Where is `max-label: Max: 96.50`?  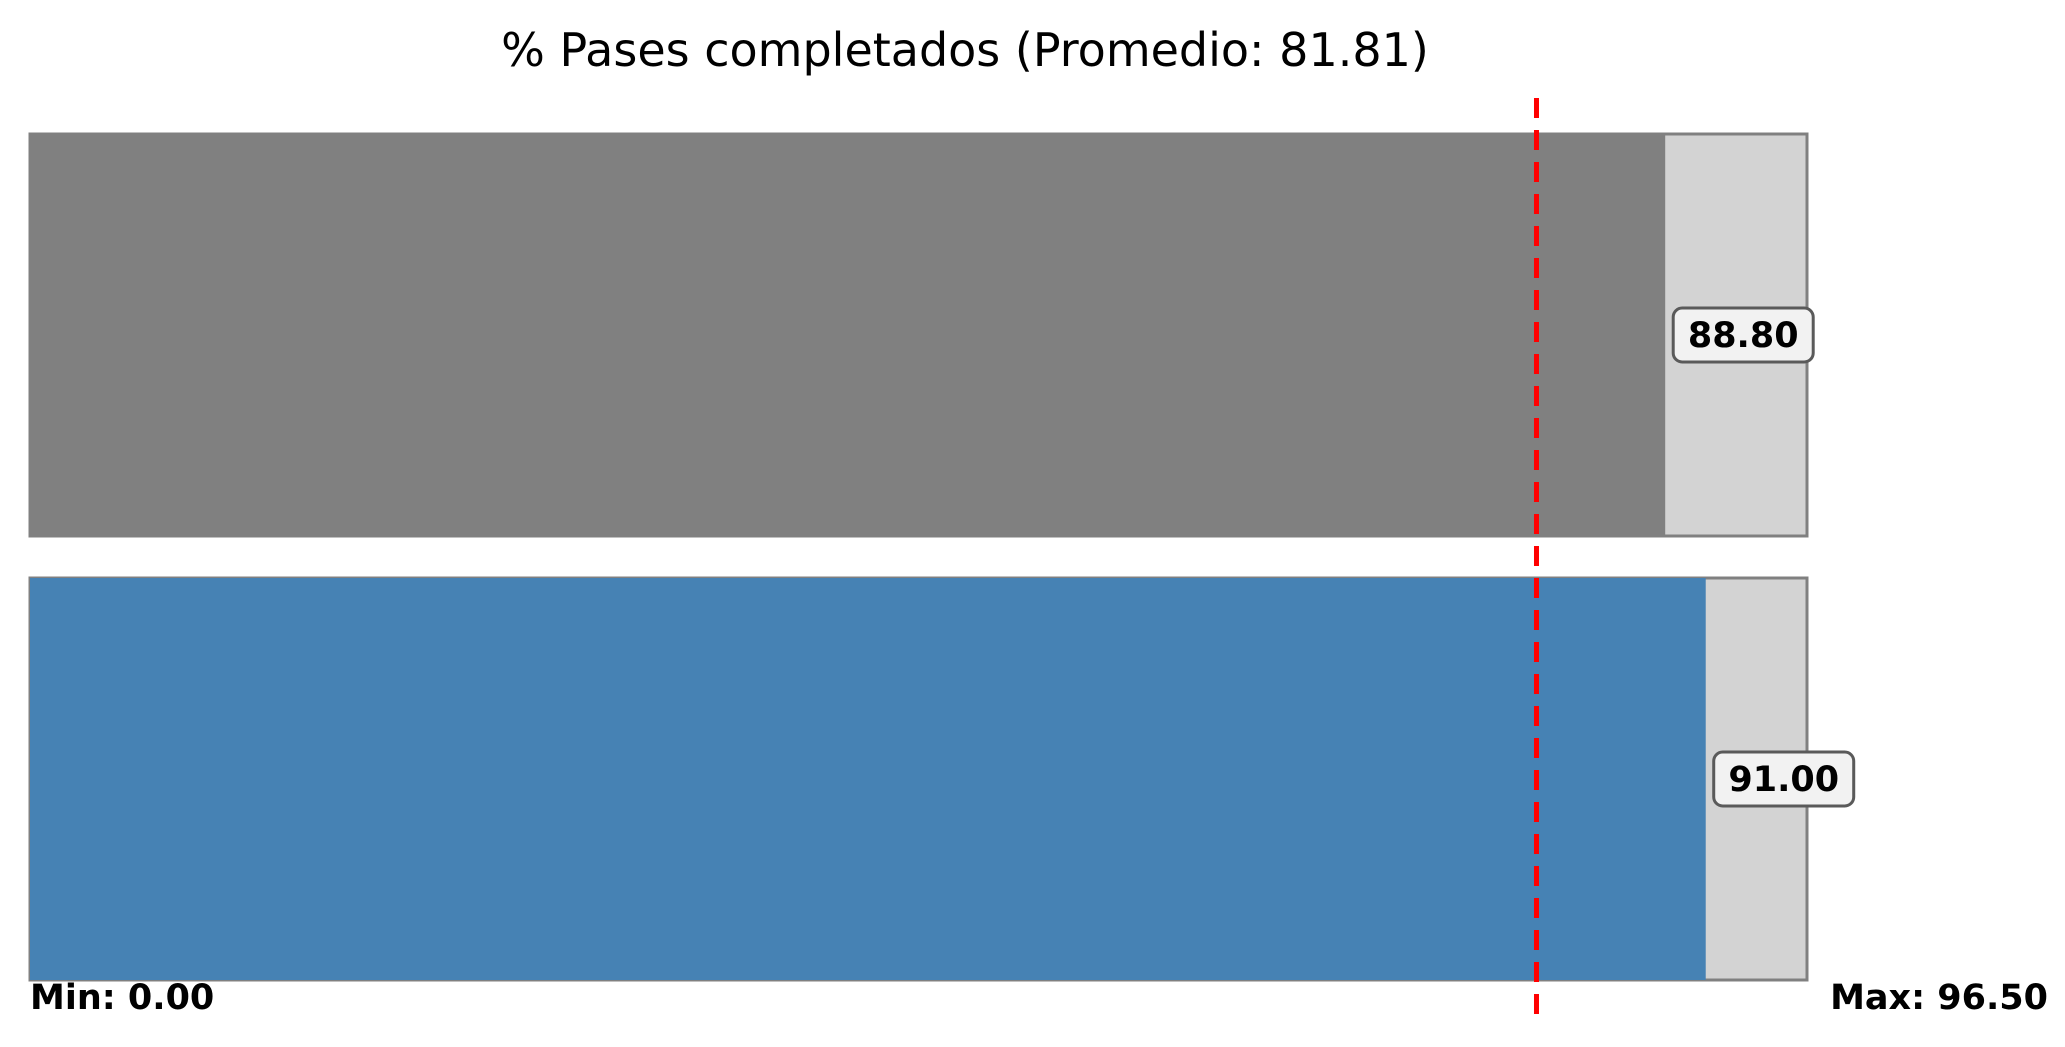
max-label: Max: 96.50 is located at coordinates (1939, 998).